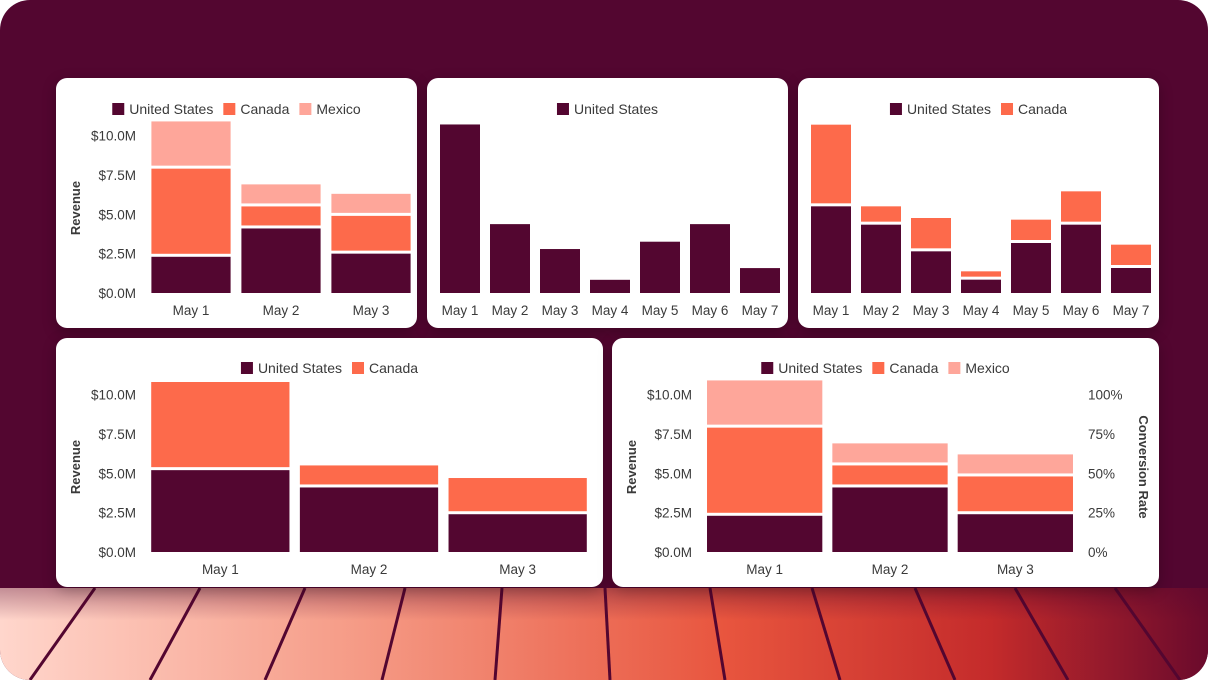 Image resolution: width=1208 pixels, height=680 pixels. I want to click on legend-swatch-mexico, so click(305, 109).